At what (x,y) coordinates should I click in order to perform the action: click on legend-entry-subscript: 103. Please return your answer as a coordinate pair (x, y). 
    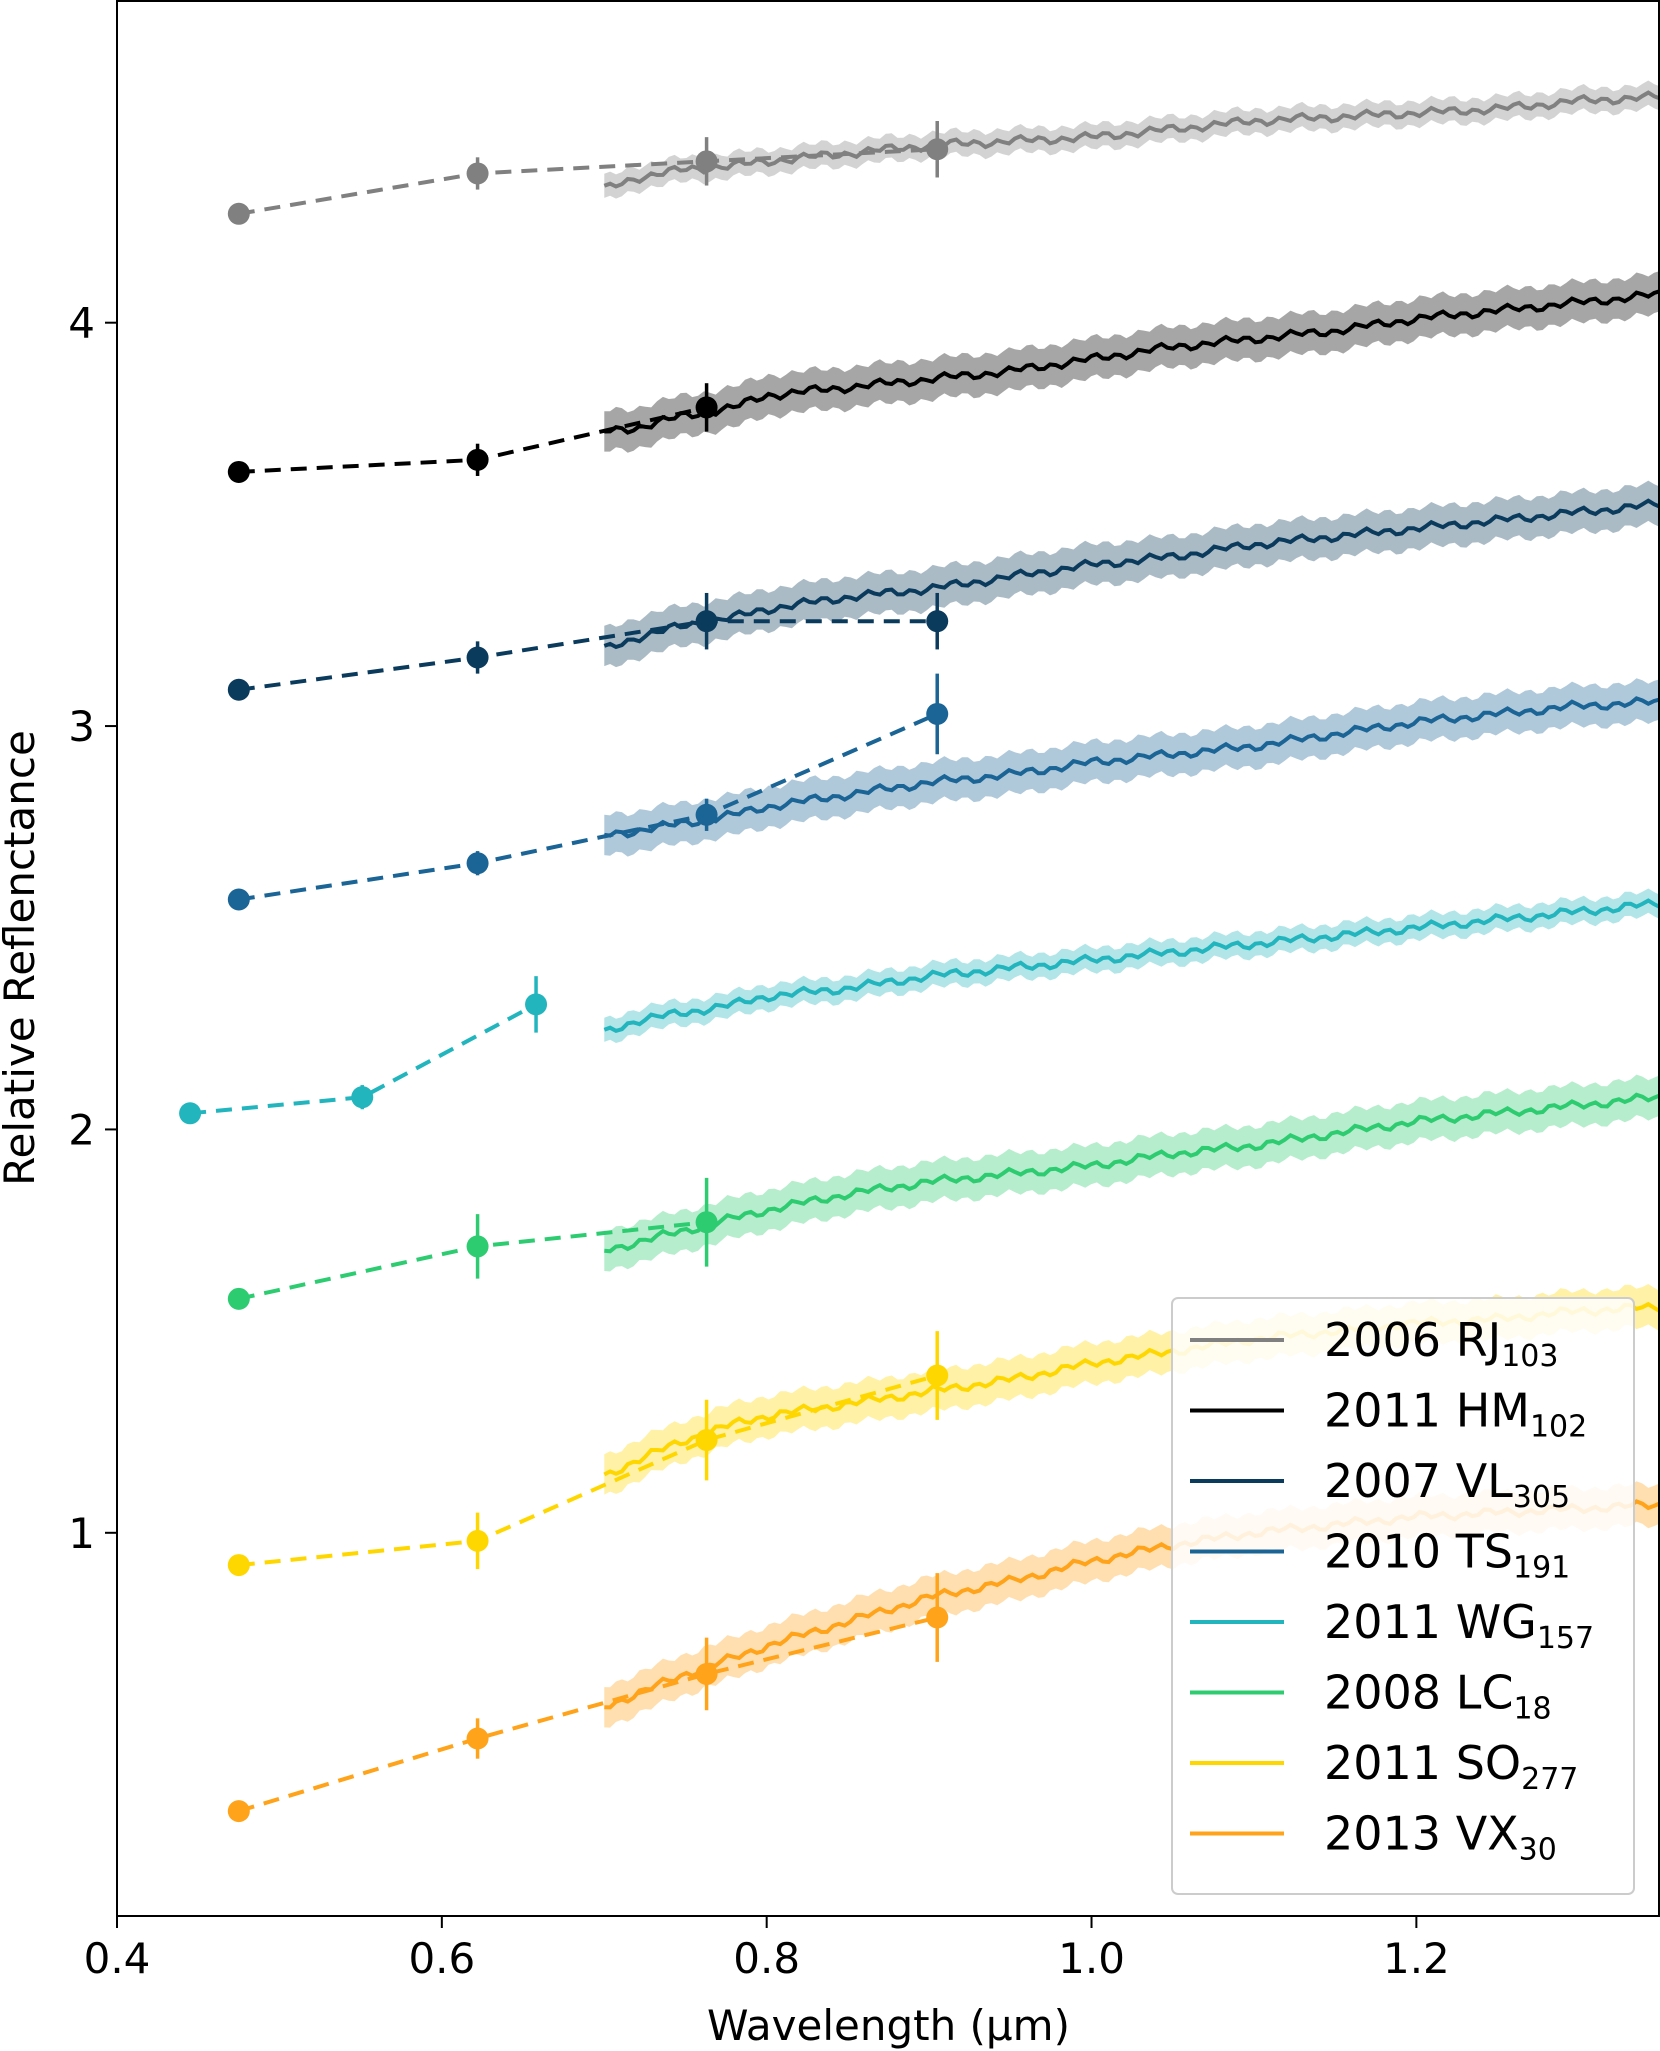
    Looking at the image, I should click on (1529, 1356).